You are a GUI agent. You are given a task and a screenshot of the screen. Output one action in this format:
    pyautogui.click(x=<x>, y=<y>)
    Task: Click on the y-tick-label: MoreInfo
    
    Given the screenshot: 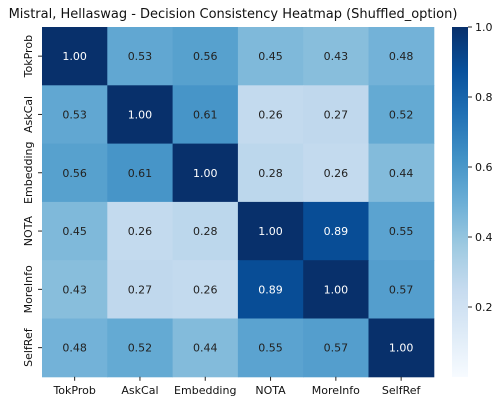 What is the action you would take?
    pyautogui.click(x=28, y=289)
    